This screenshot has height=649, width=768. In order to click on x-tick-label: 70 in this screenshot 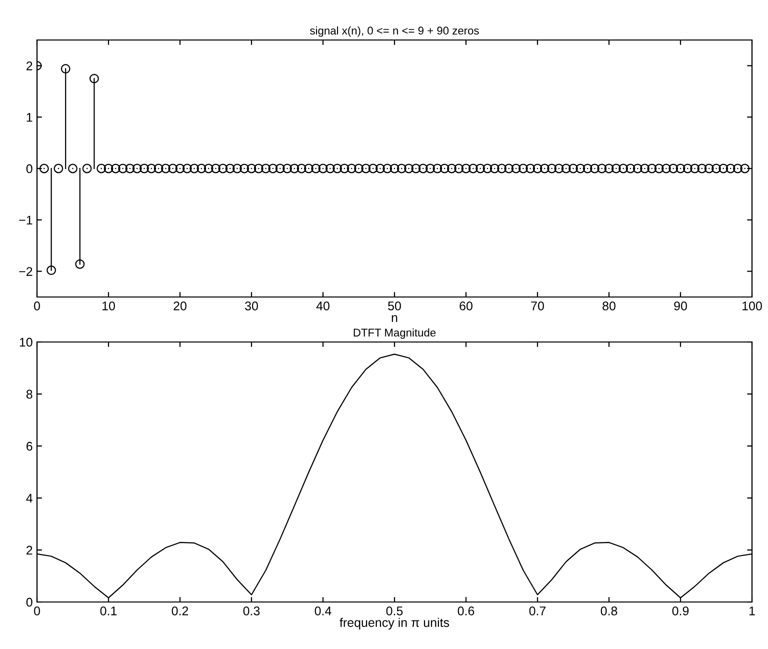, I will do `click(537, 305)`.